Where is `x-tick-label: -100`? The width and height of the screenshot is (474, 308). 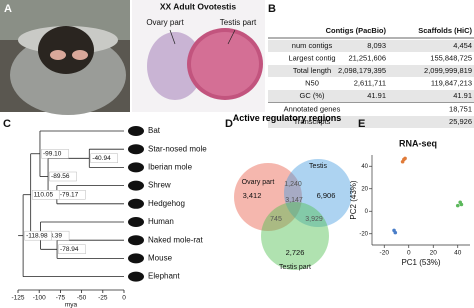 x-tick-label: -100 is located at coordinates (39, 298).